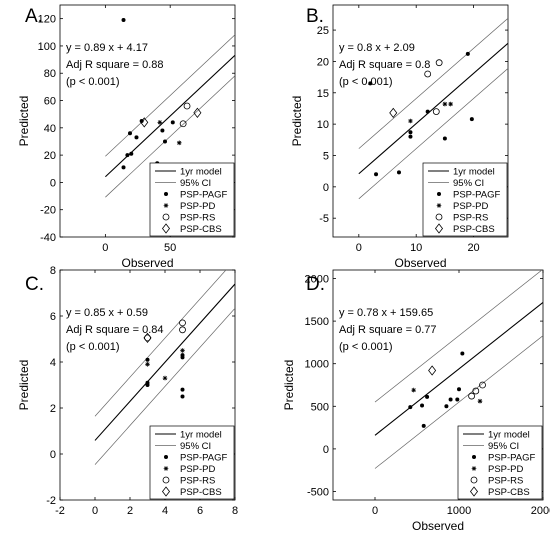 This screenshot has width=550, height=538. What do you see at coordinates (170, 248) in the screenshot?
I see `x-tick-label: 50` at bounding box center [170, 248].